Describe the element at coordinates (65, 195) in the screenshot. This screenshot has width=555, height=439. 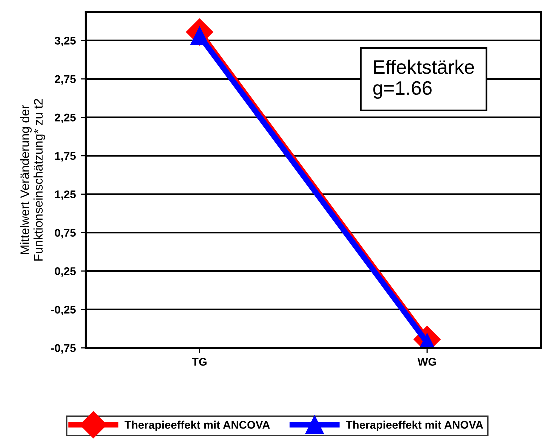
I see `y-tick-label: 1,25` at that location.